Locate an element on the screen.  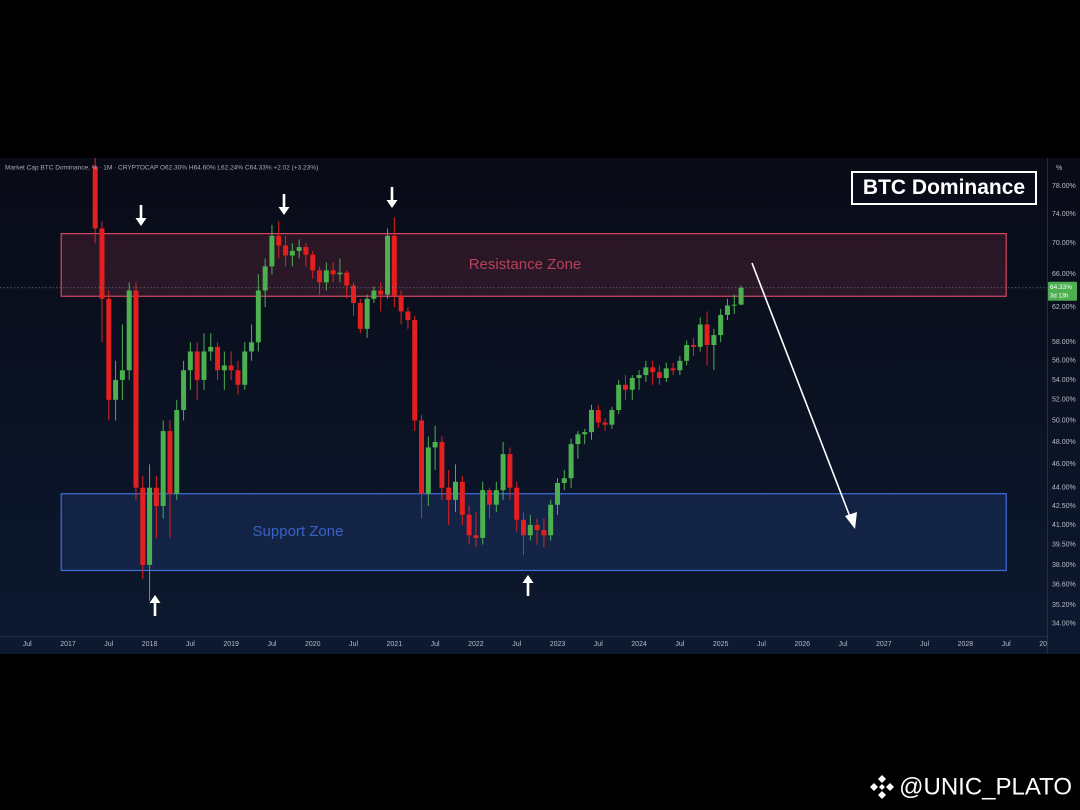
price-label-box is located at coordinates (1062, 291).